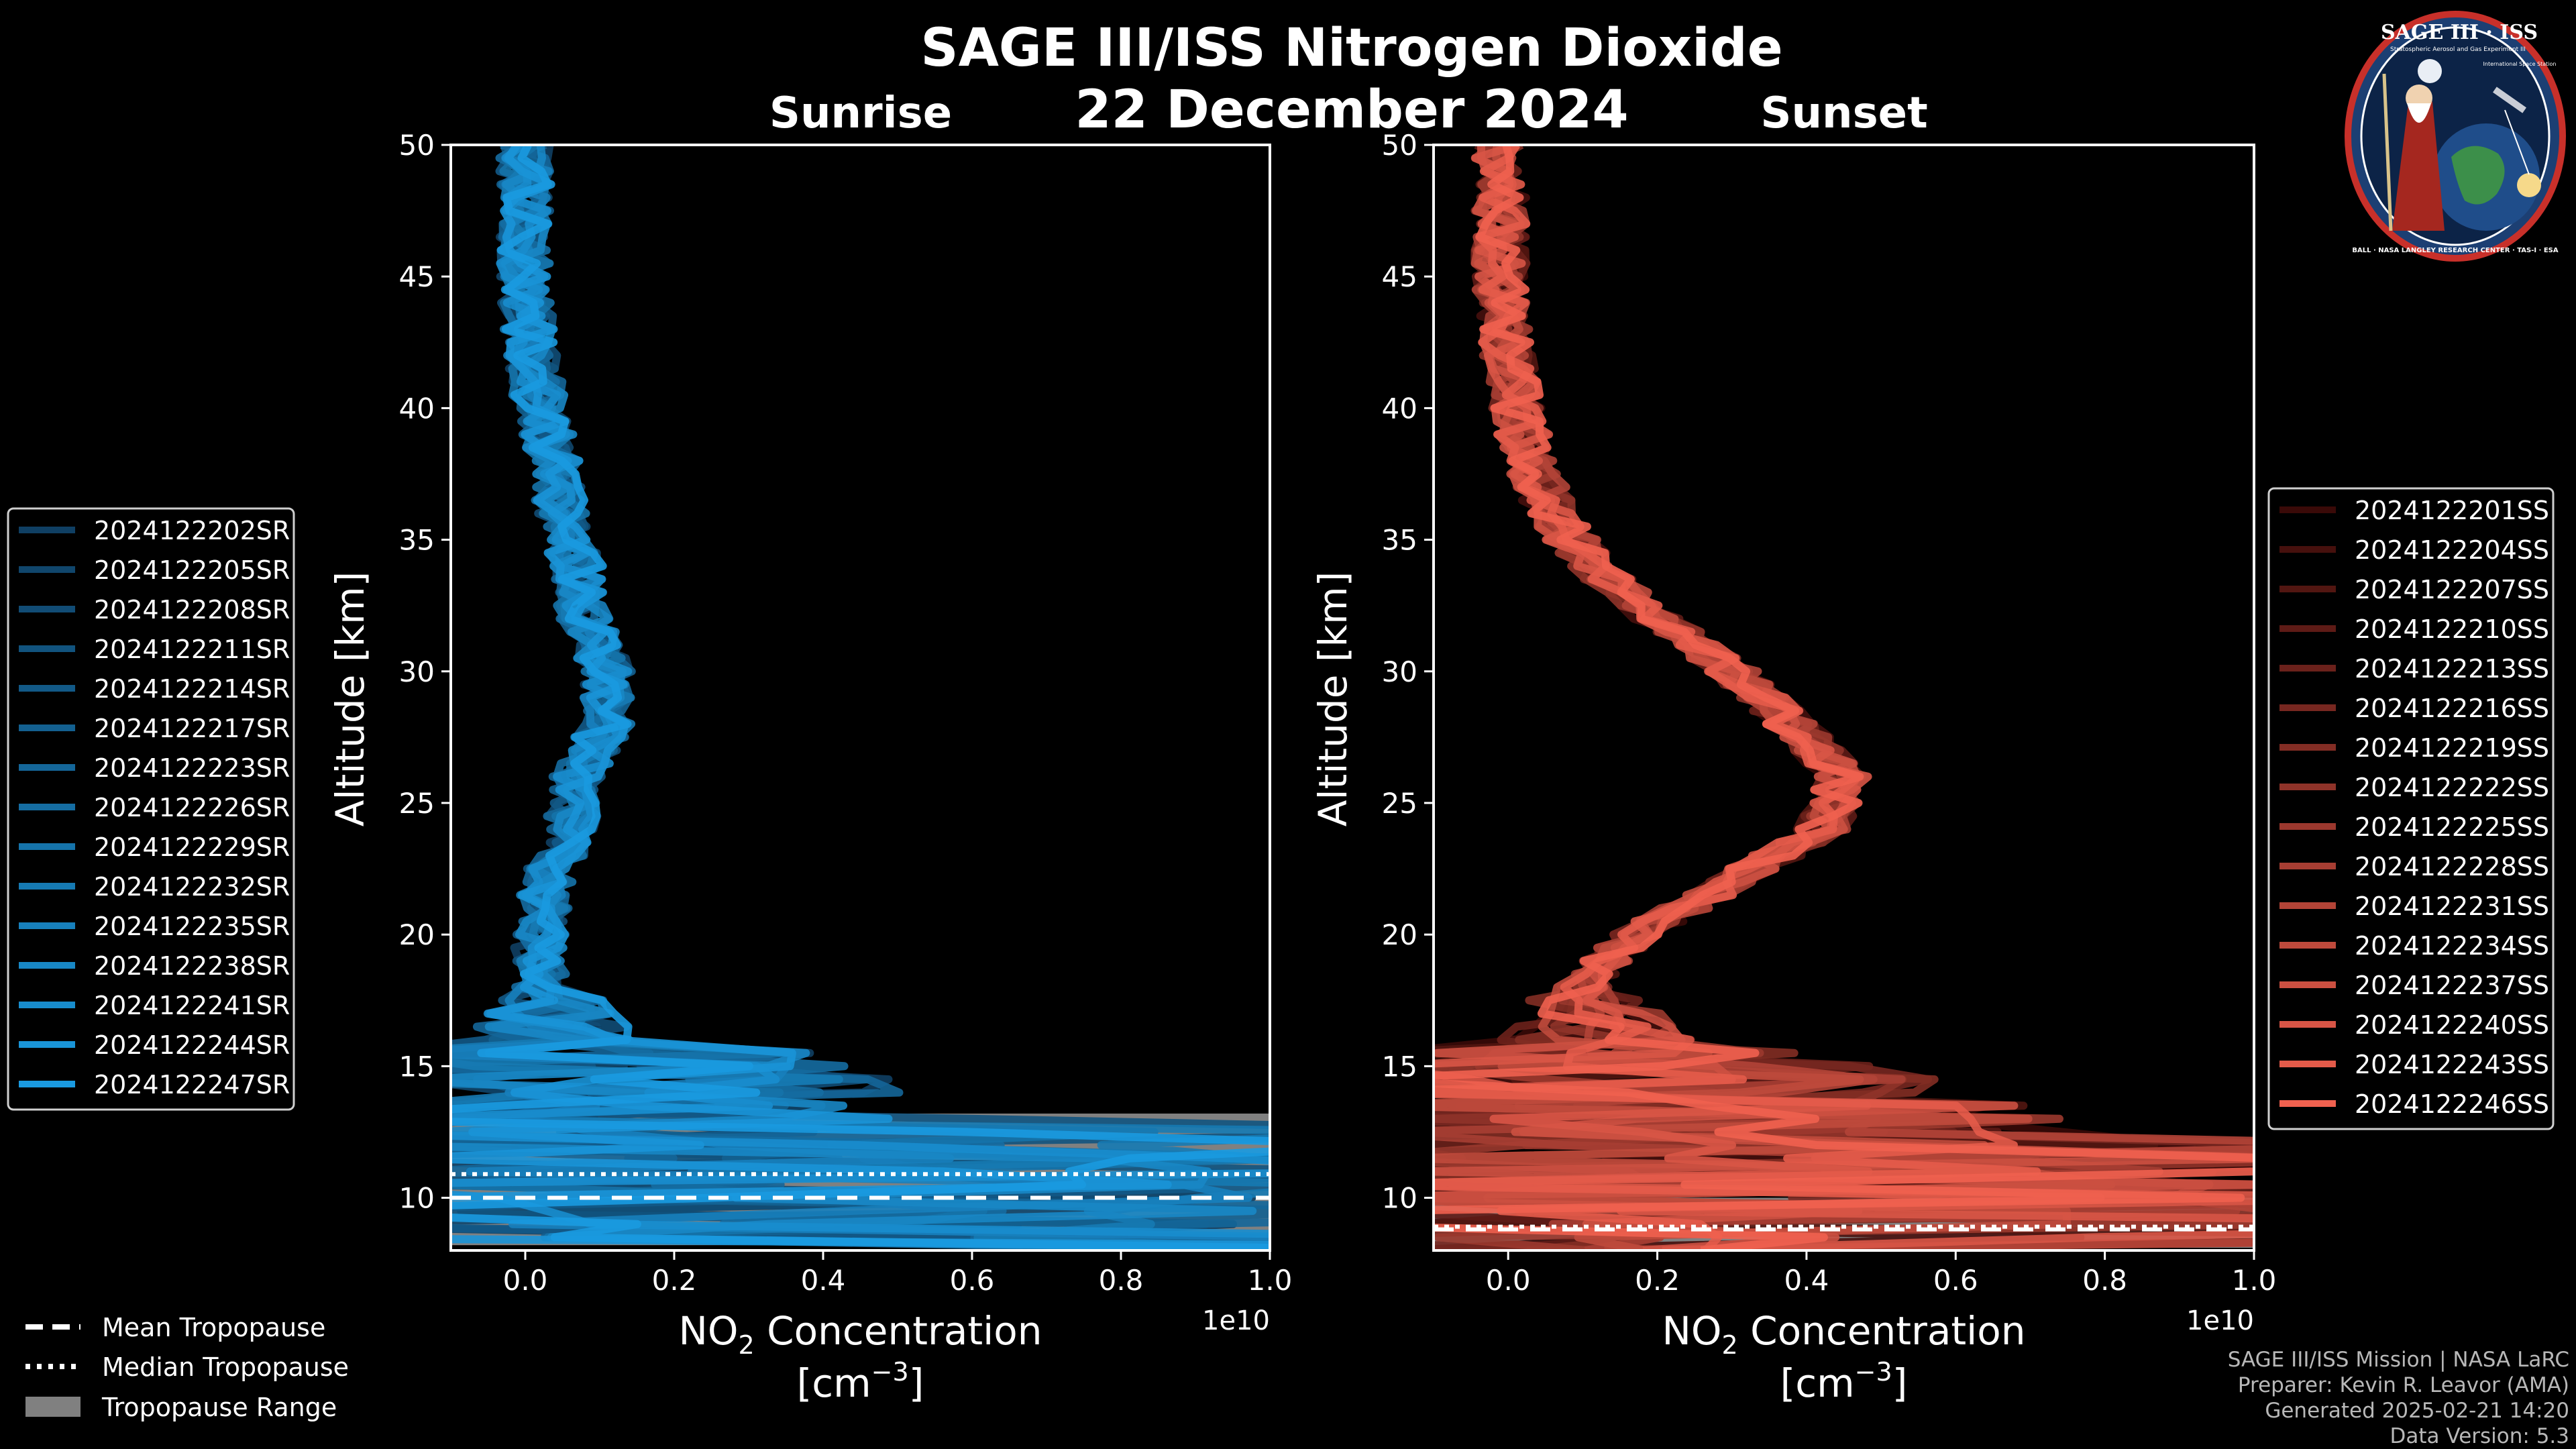 This screenshot has width=2576, height=1449. What do you see at coordinates (52, 1407) in the screenshot?
I see `tropopause-range-swatch` at bounding box center [52, 1407].